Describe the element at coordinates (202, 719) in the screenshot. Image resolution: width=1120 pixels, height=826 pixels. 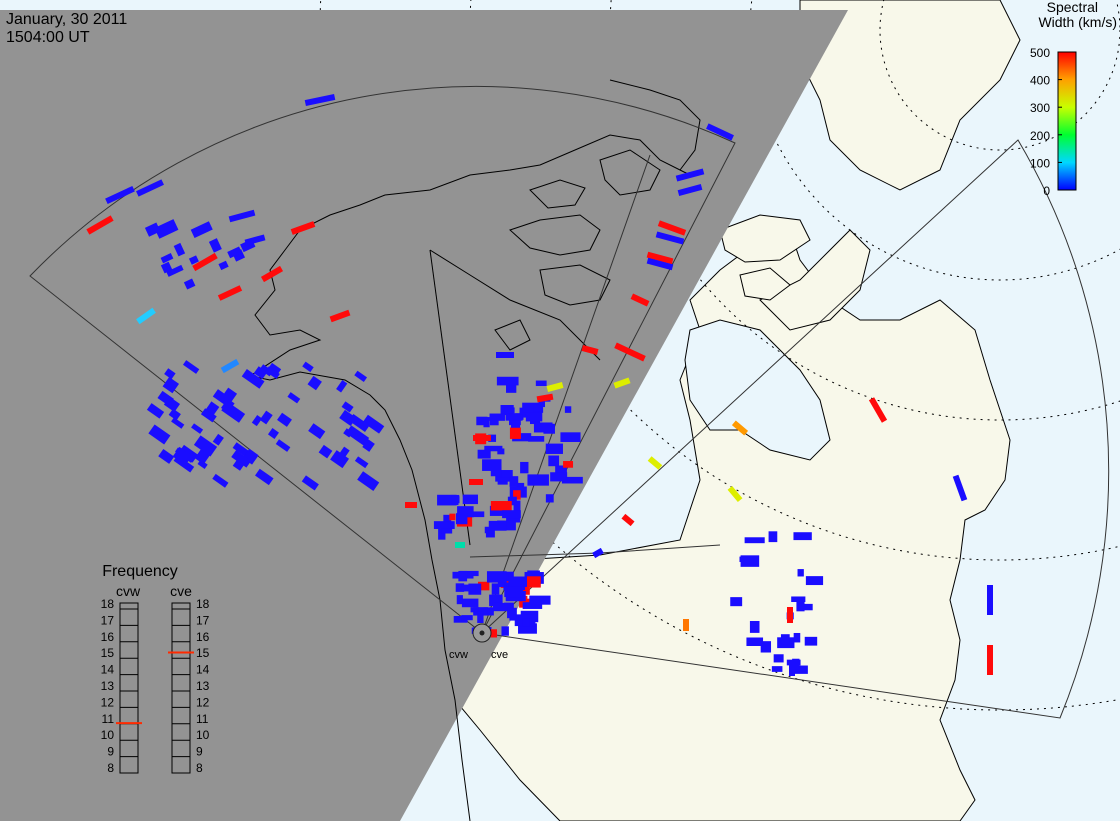
I see `frequency-scale-label: 11` at that location.